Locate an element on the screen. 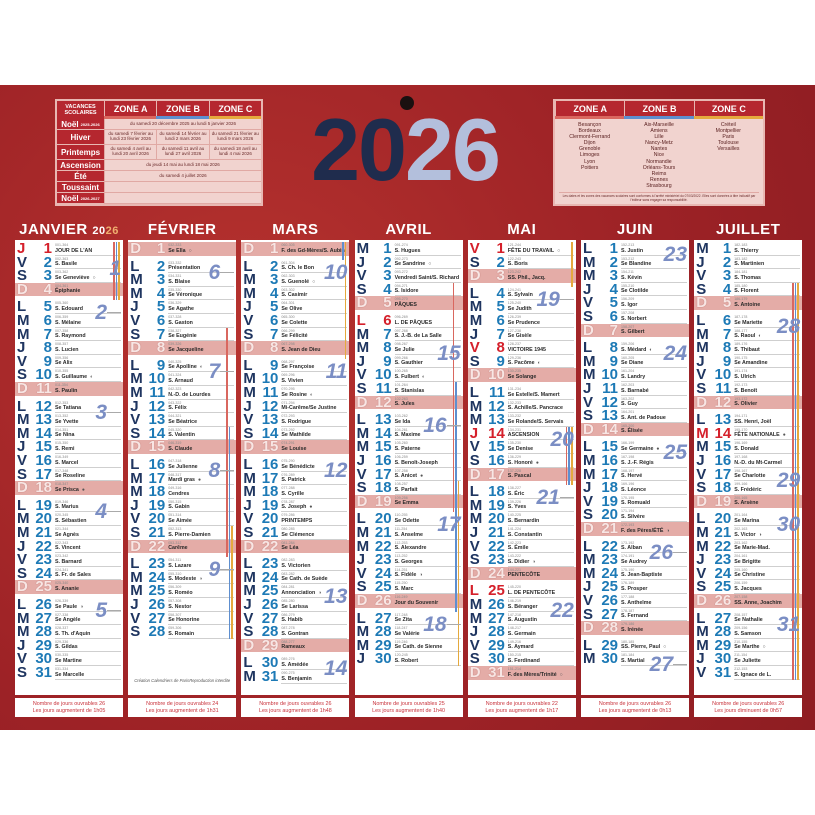 The image size is (815, 815). day-row: S 7 066-299 Se Félicité is located at coordinates (295, 334).